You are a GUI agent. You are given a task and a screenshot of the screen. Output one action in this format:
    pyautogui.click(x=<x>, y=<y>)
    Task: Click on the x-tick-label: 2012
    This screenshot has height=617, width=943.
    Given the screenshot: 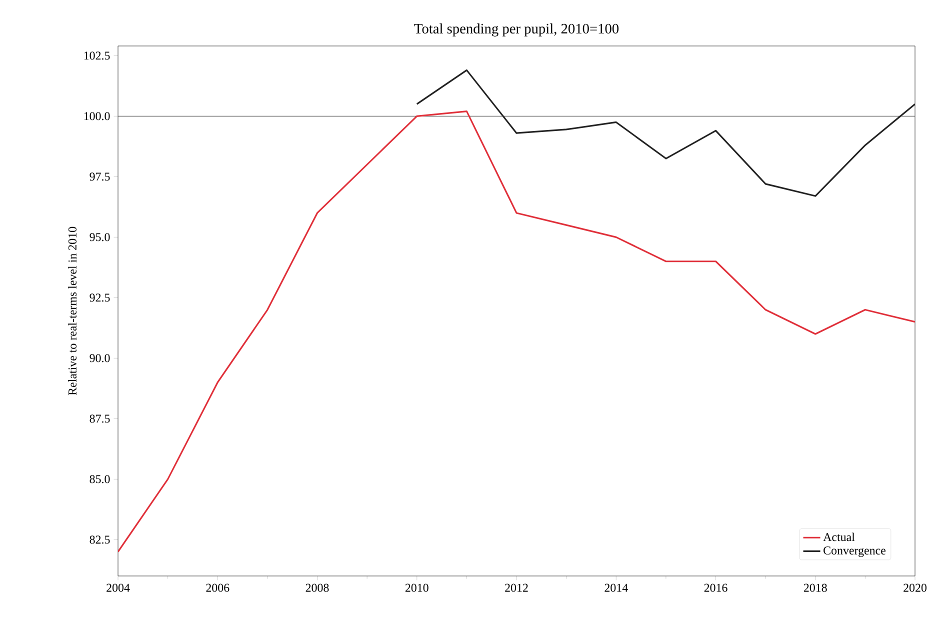 What is the action you would take?
    pyautogui.click(x=516, y=588)
    